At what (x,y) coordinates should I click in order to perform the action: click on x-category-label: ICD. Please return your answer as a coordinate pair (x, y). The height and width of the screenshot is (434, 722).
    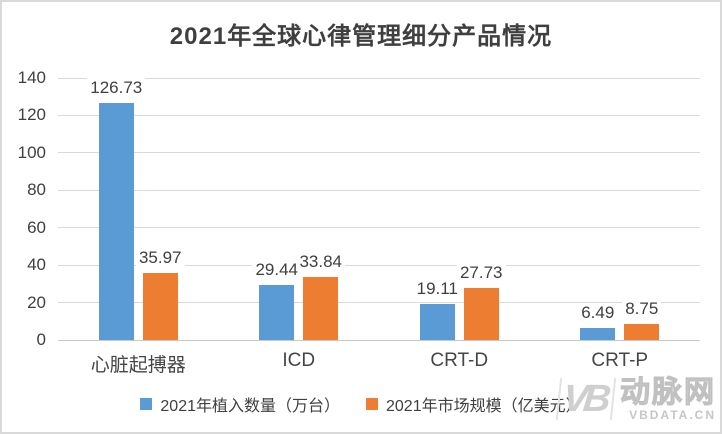
    Looking at the image, I should click on (299, 360).